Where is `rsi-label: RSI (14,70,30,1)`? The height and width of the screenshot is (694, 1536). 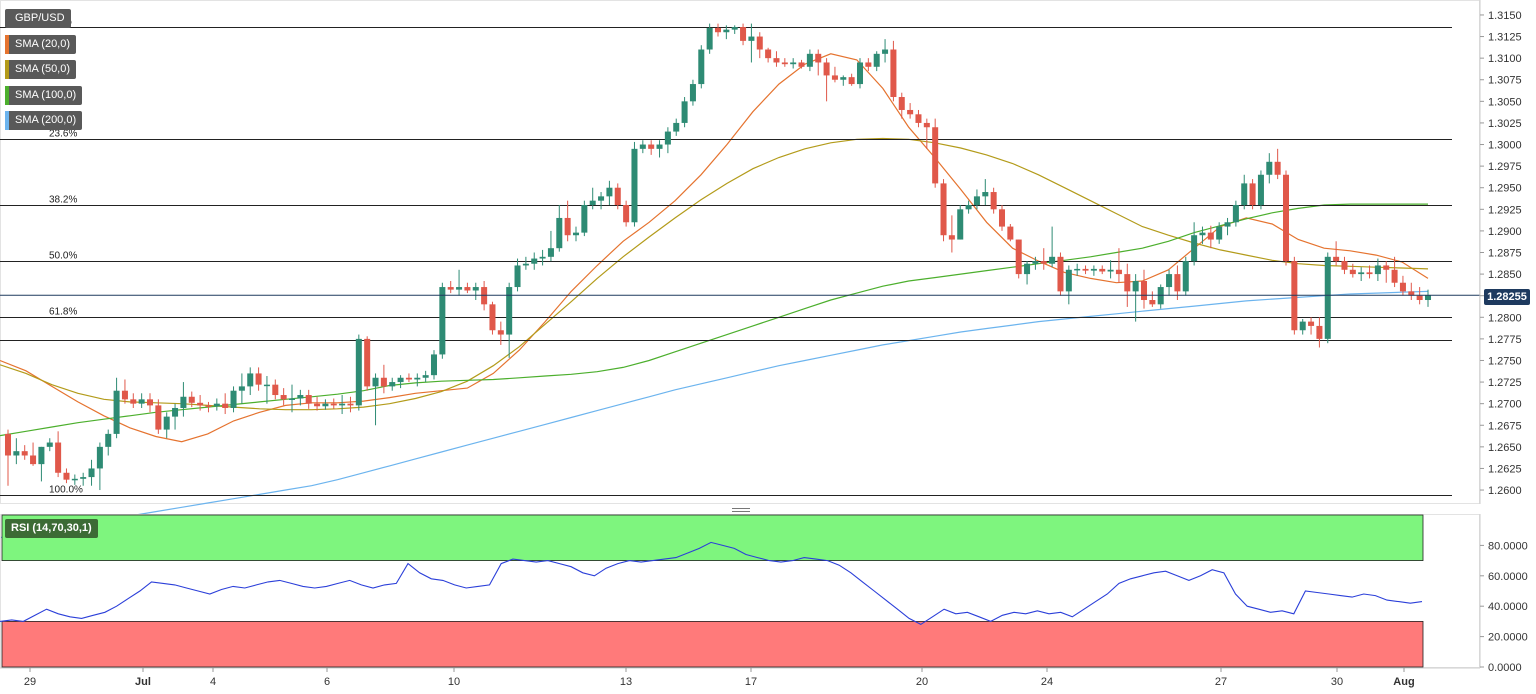 rsi-label: RSI (14,70,30,1) is located at coordinates (51, 528).